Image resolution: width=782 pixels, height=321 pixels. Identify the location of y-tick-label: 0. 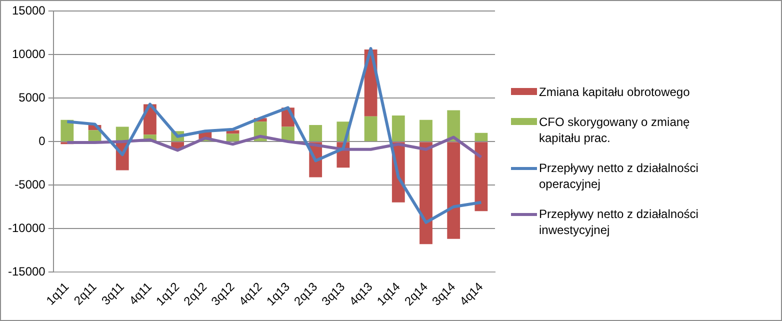
(42, 141).